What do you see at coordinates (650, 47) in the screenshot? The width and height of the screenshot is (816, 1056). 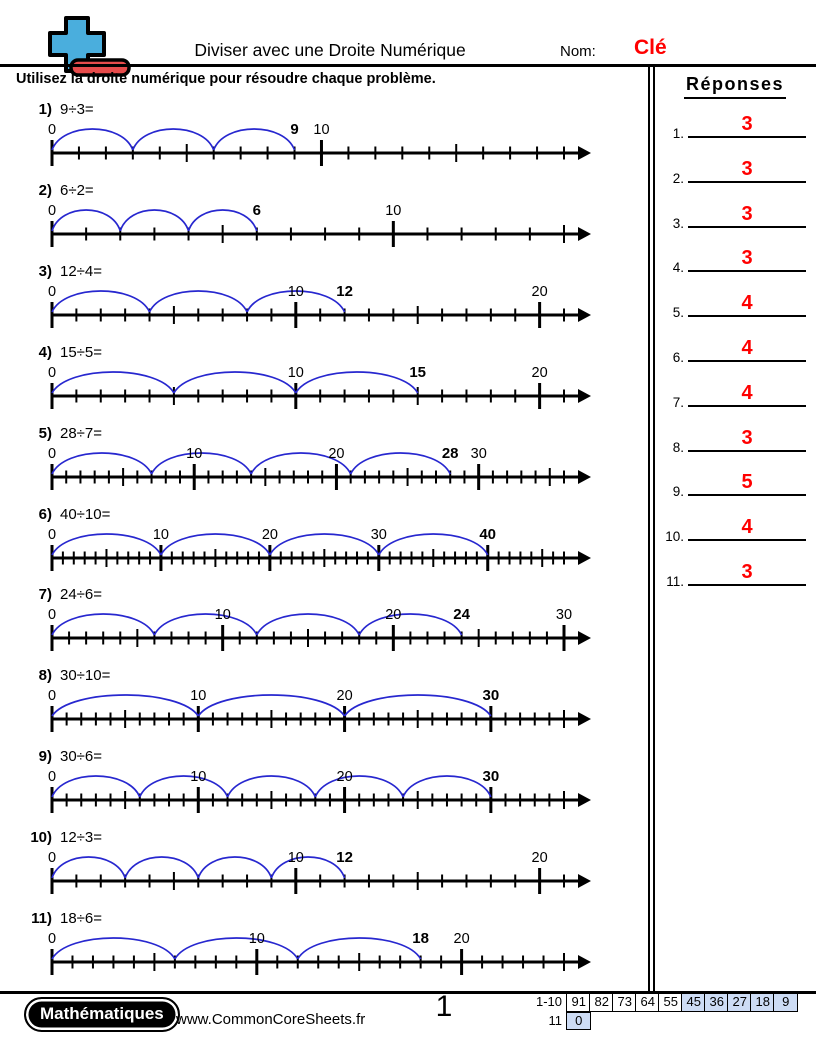 I see `answer-key-value: Clé` at bounding box center [650, 47].